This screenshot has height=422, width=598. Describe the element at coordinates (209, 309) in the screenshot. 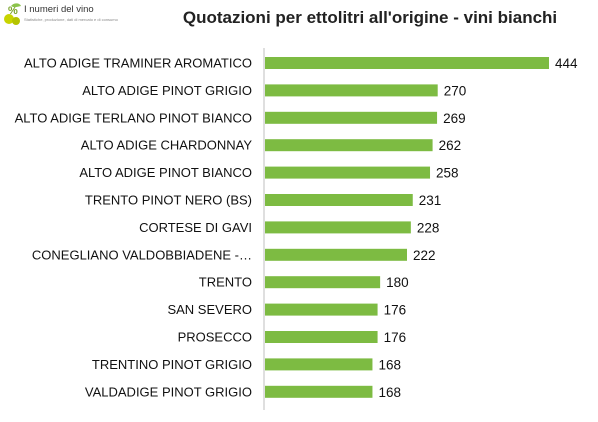

I see `category-label: SAN SEVERO` at that location.